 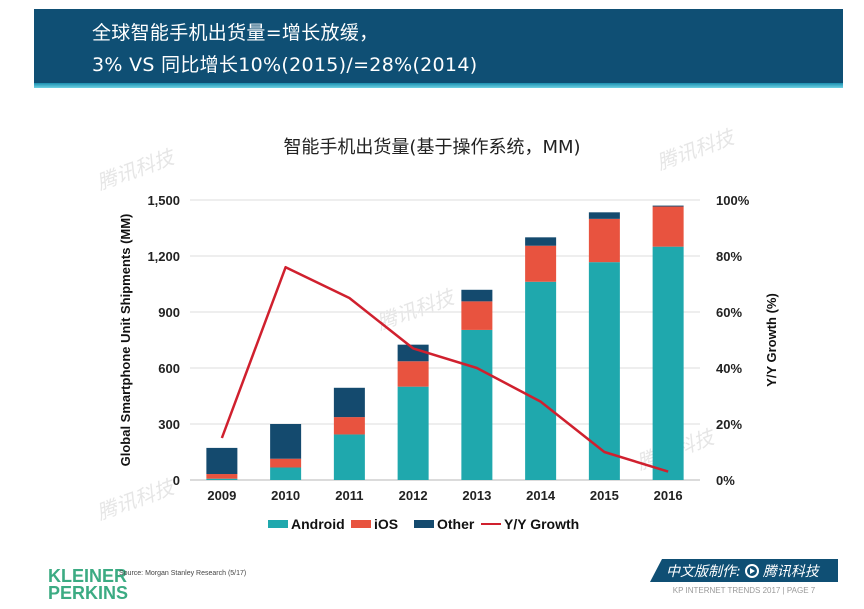 I want to click on legend-swatch-other, so click(x=424, y=524).